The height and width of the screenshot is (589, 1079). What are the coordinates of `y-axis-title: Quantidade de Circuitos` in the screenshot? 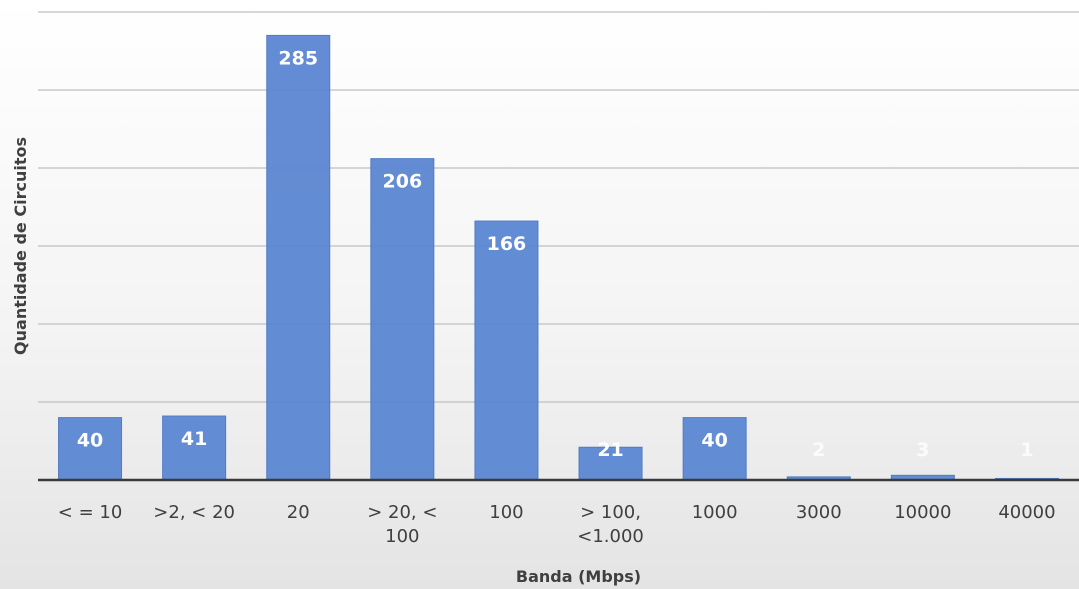 It's located at (20, 246).